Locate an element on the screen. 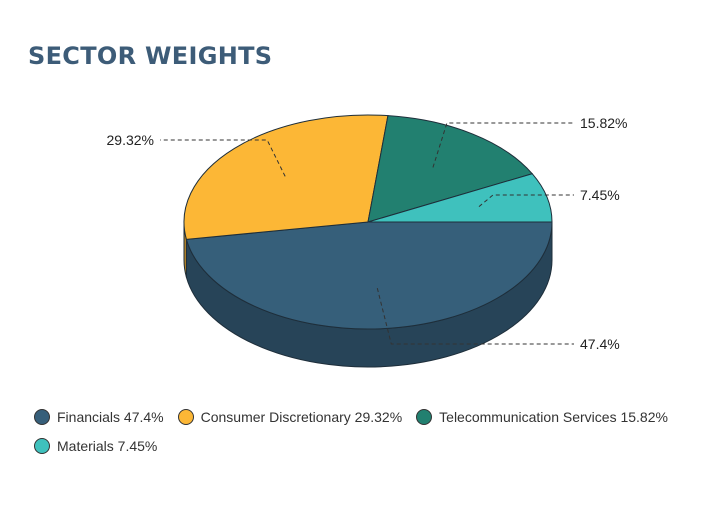 Image resolution: width=720 pixels, height=512 pixels. connector-consumer-discretionary is located at coordinates (223, 158).